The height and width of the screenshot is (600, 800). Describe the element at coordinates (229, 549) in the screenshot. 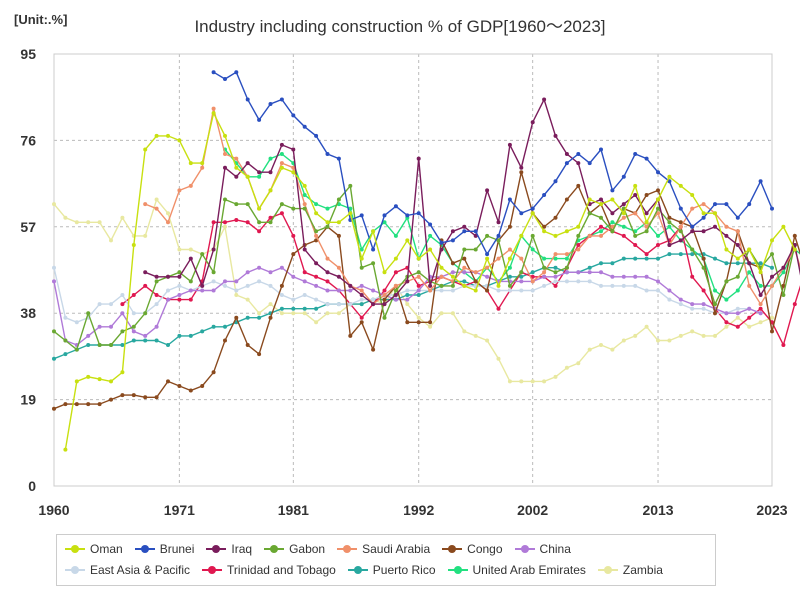

I see `legend-item-iraq: Iraq` at that location.